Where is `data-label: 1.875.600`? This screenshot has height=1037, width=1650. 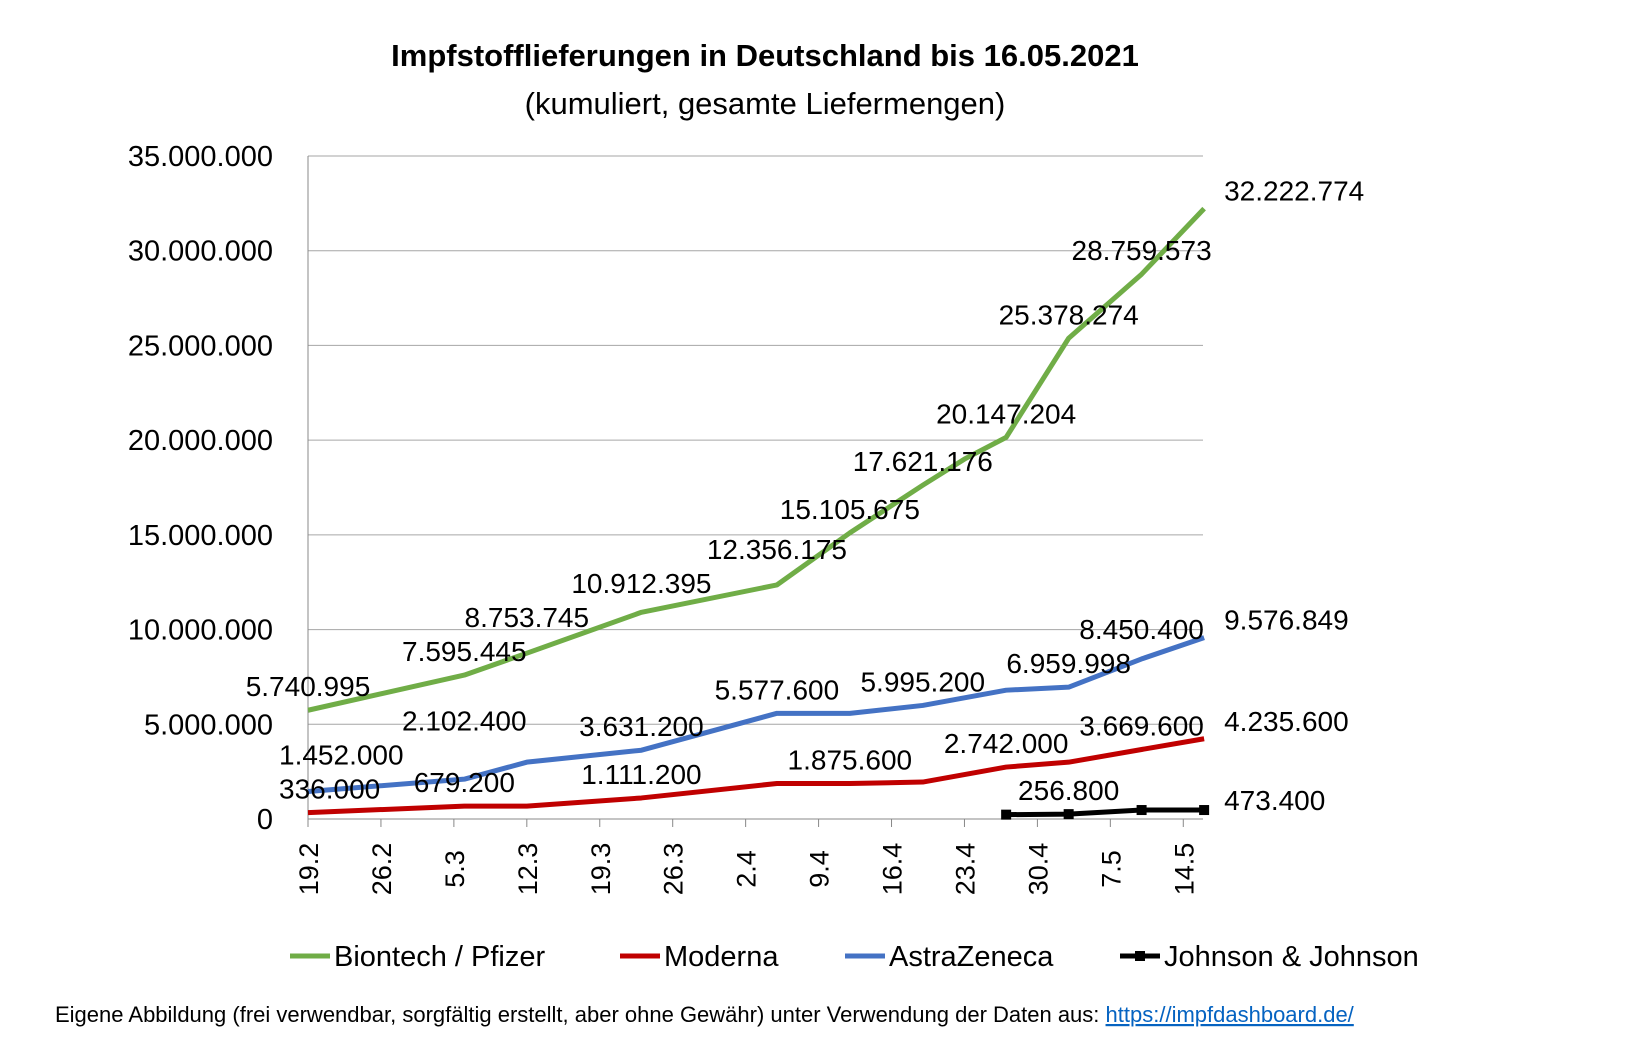
data-label: 1.875.600 is located at coordinates (850, 759).